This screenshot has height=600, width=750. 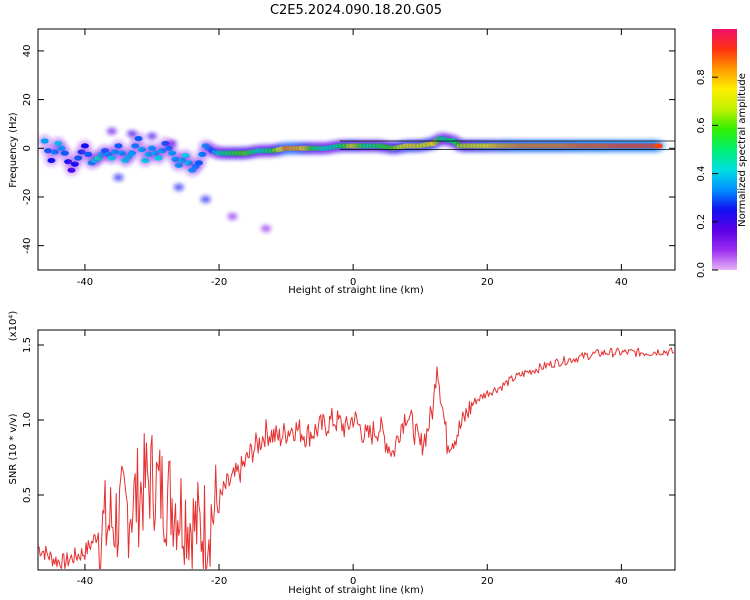 I want to click on colorbar-tick-label: 0.2, so click(x=701, y=222).